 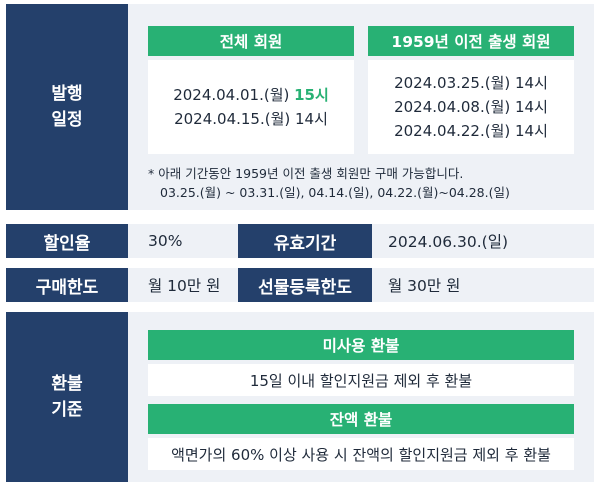 I want to click on refund-label-line1: 환불, so click(x=67, y=384).